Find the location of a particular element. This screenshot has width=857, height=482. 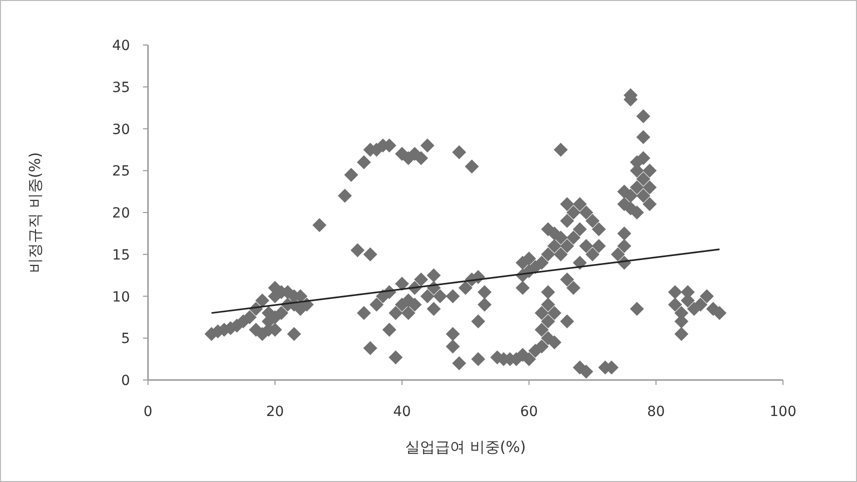

y-tick-label: 10 is located at coordinates (121, 297).